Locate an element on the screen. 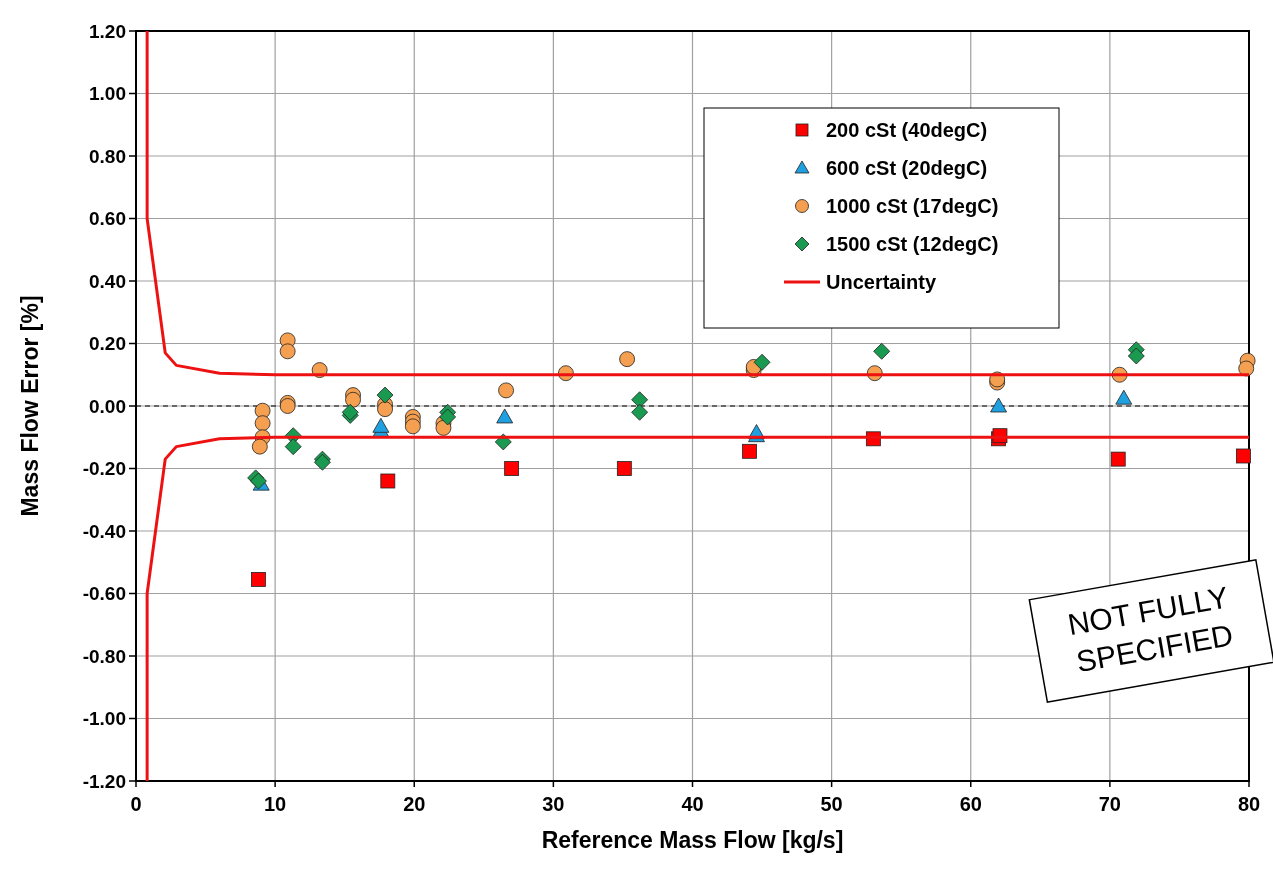 The image size is (1273, 875). annotation: NOT FULLY SPECIFIED is located at coordinates (1150, 629).